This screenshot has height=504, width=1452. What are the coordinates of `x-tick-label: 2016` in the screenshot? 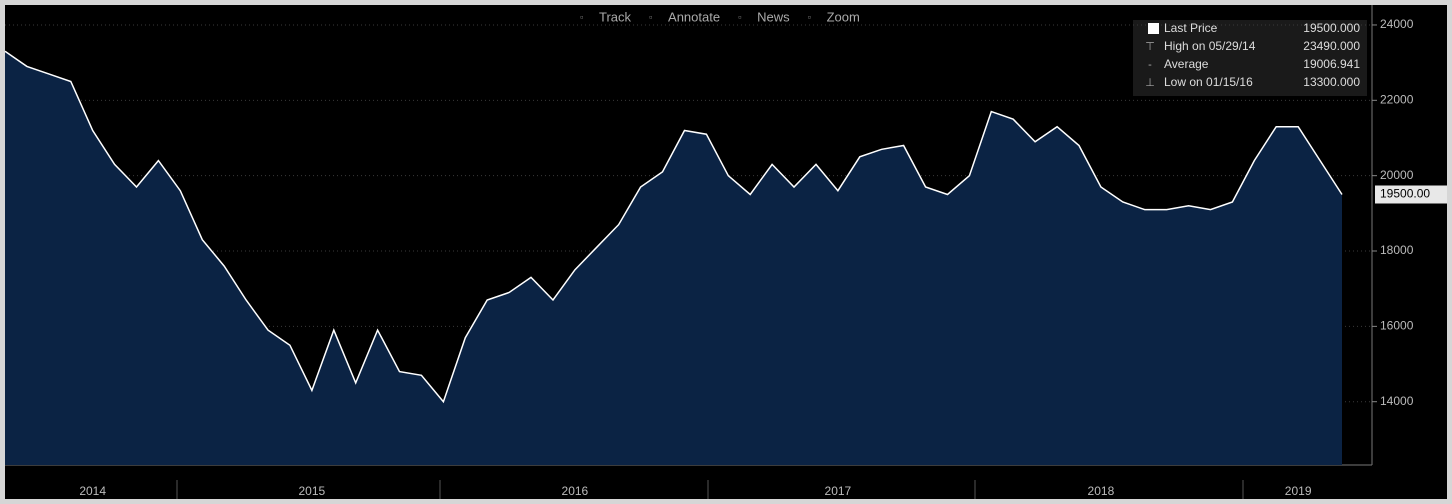 It's located at (575, 491).